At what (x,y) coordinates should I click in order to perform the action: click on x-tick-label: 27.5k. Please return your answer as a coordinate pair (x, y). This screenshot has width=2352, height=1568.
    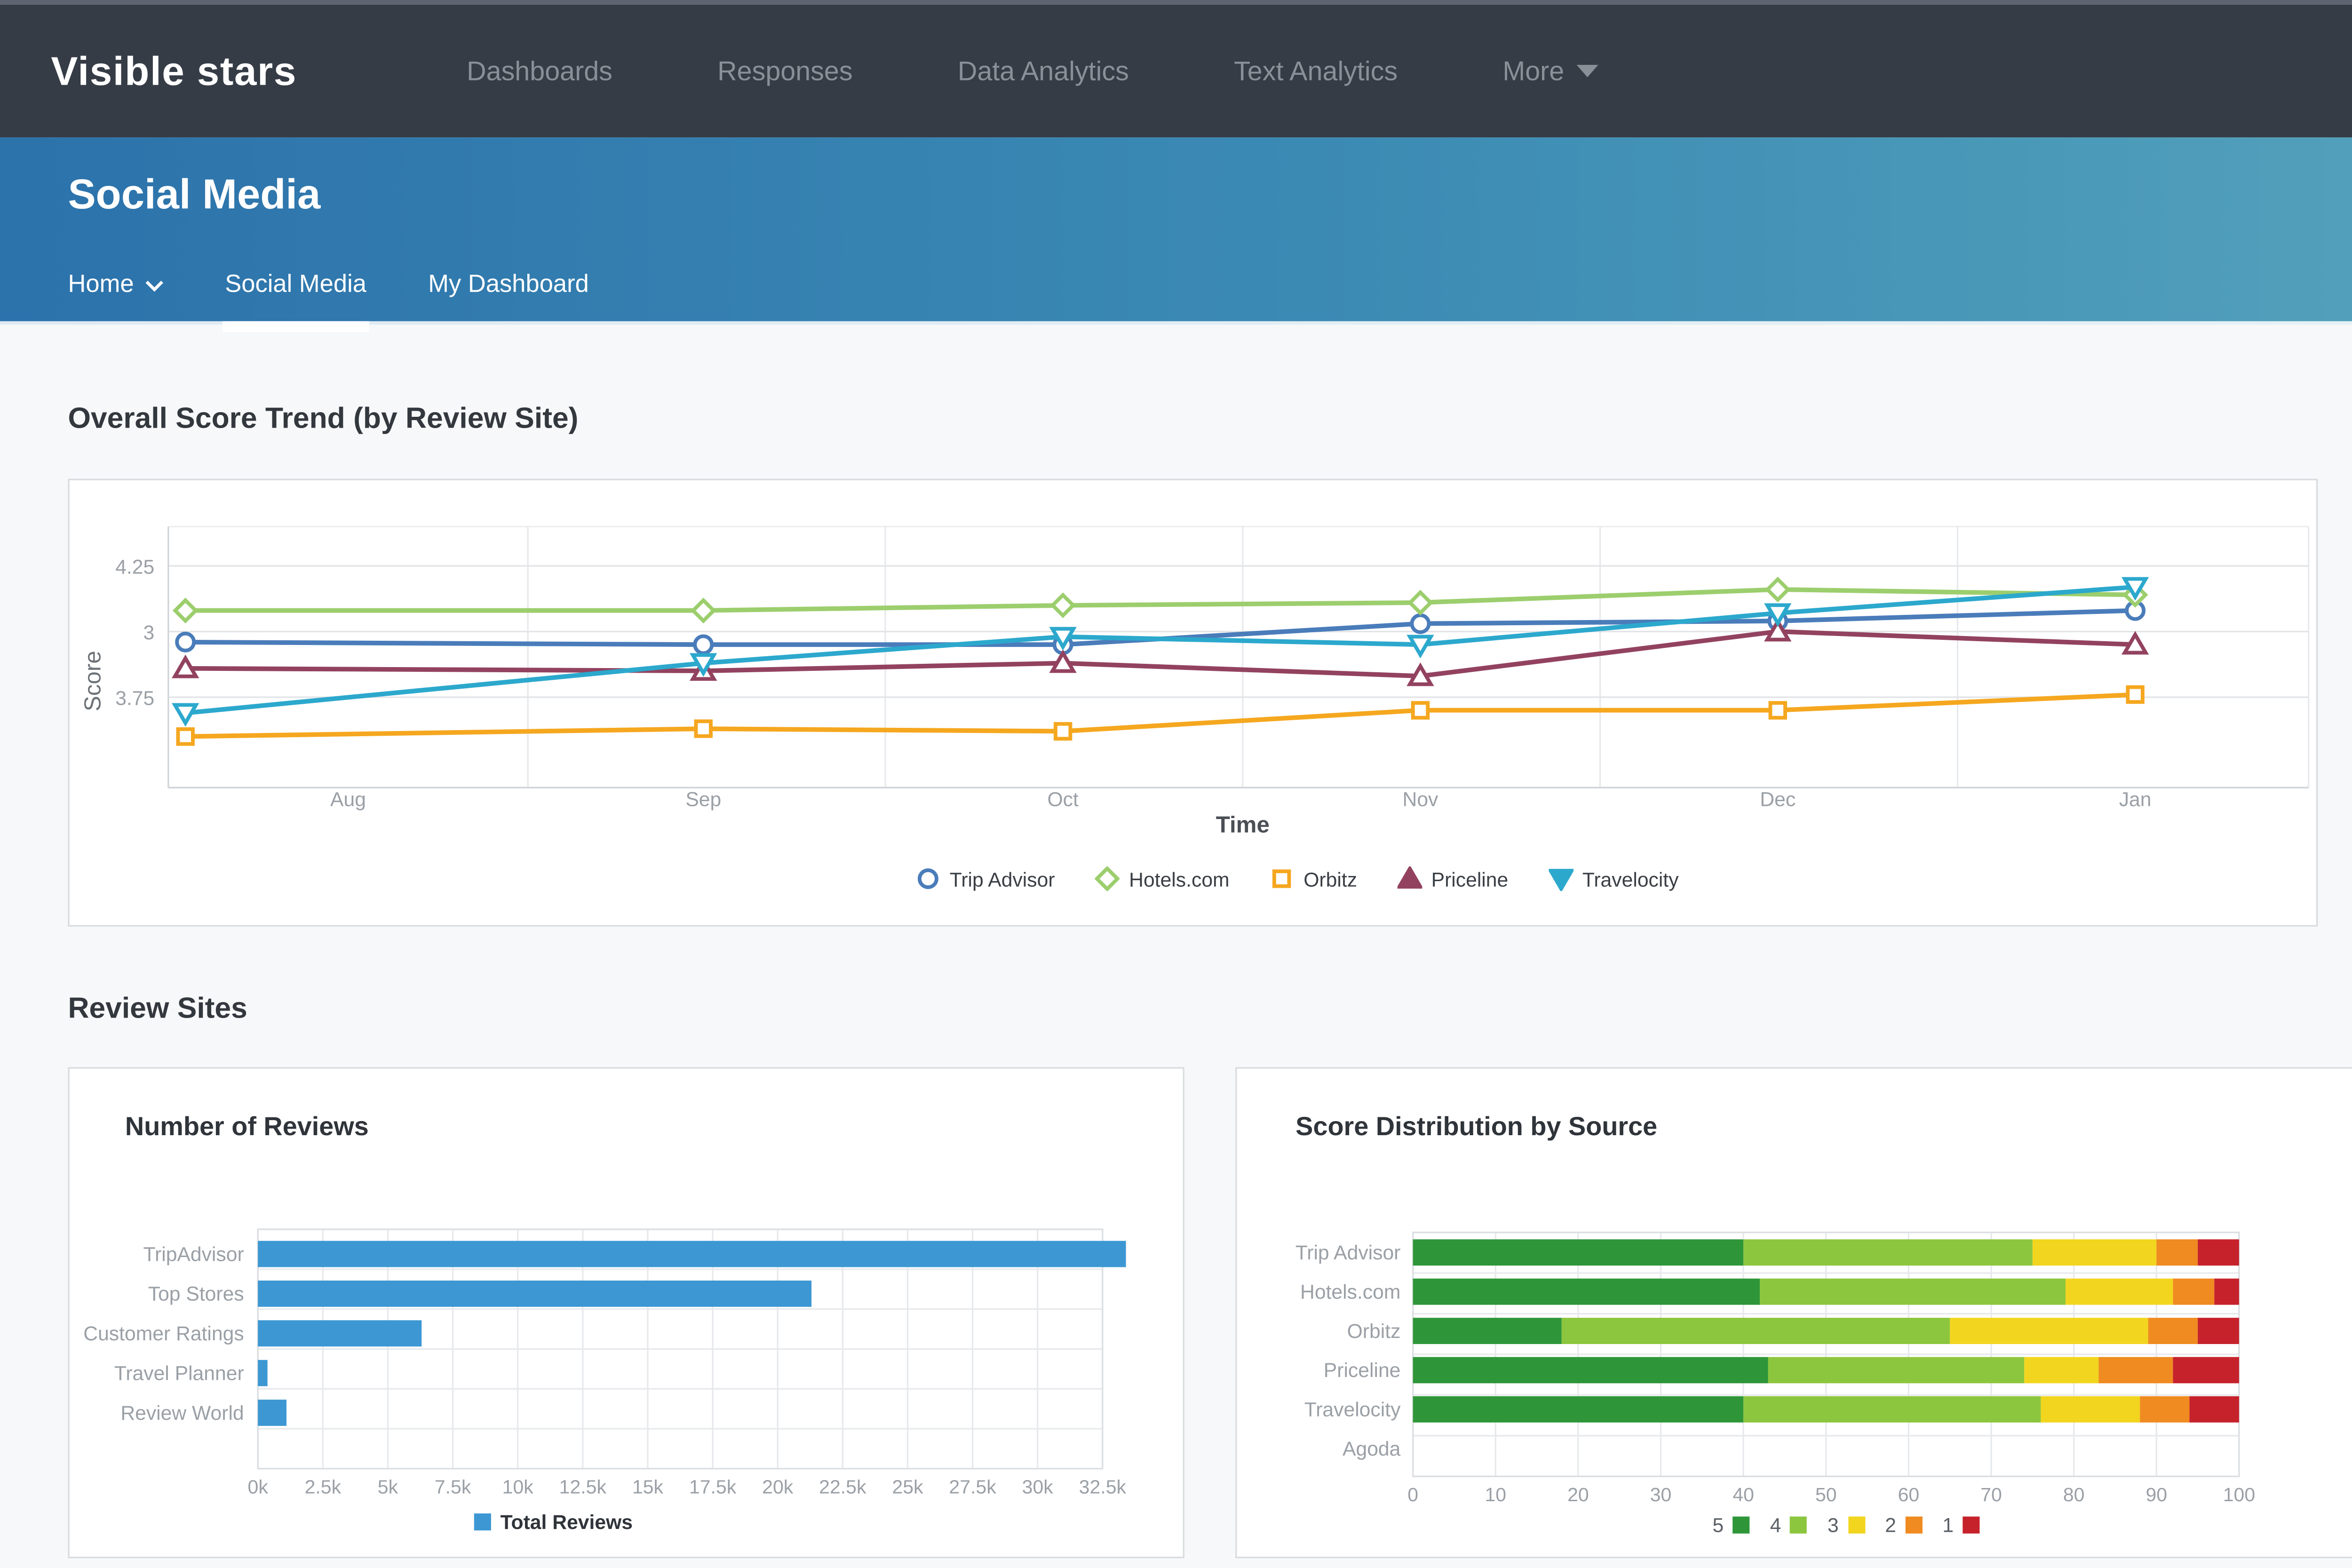
    Looking at the image, I should click on (972, 1486).